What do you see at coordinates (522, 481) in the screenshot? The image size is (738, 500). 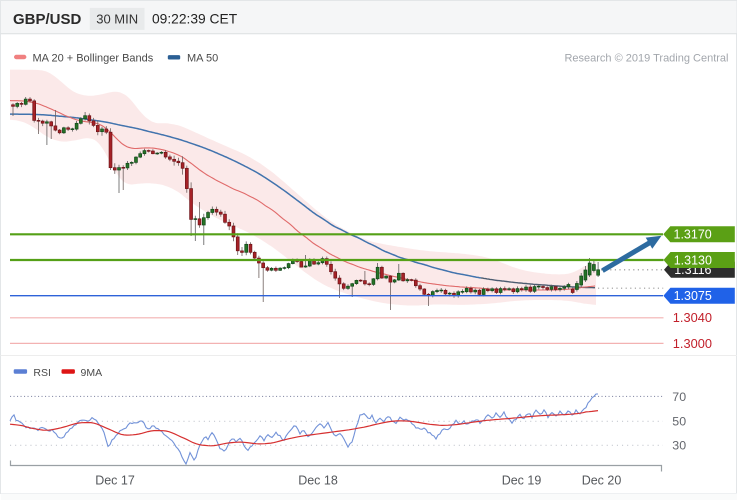 I see `svg-text: Dec 19` at bounding box center [522, 481].